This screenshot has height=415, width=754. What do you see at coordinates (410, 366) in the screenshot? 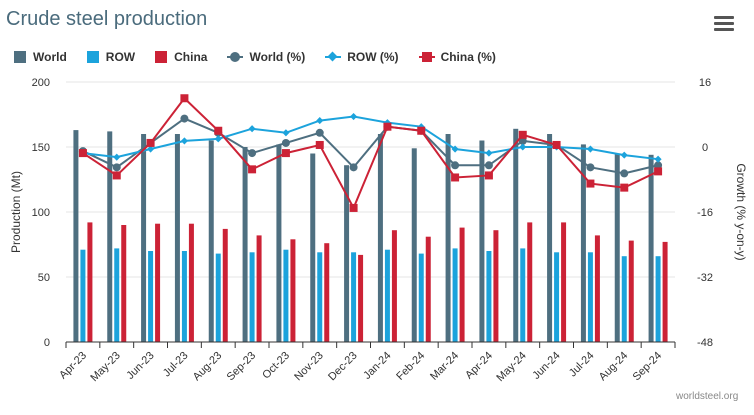
I see `x-tick-label: Feb-24` at bounding box center [410, 366].